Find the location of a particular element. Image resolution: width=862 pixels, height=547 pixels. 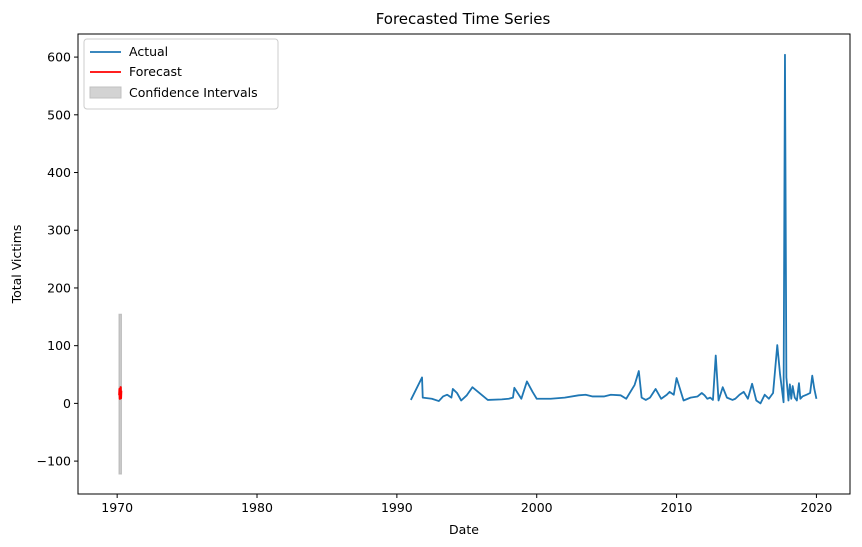

y-axis-ticks: −100 0 100 200 300 400 500 600 is located at coordinates (57, 259).